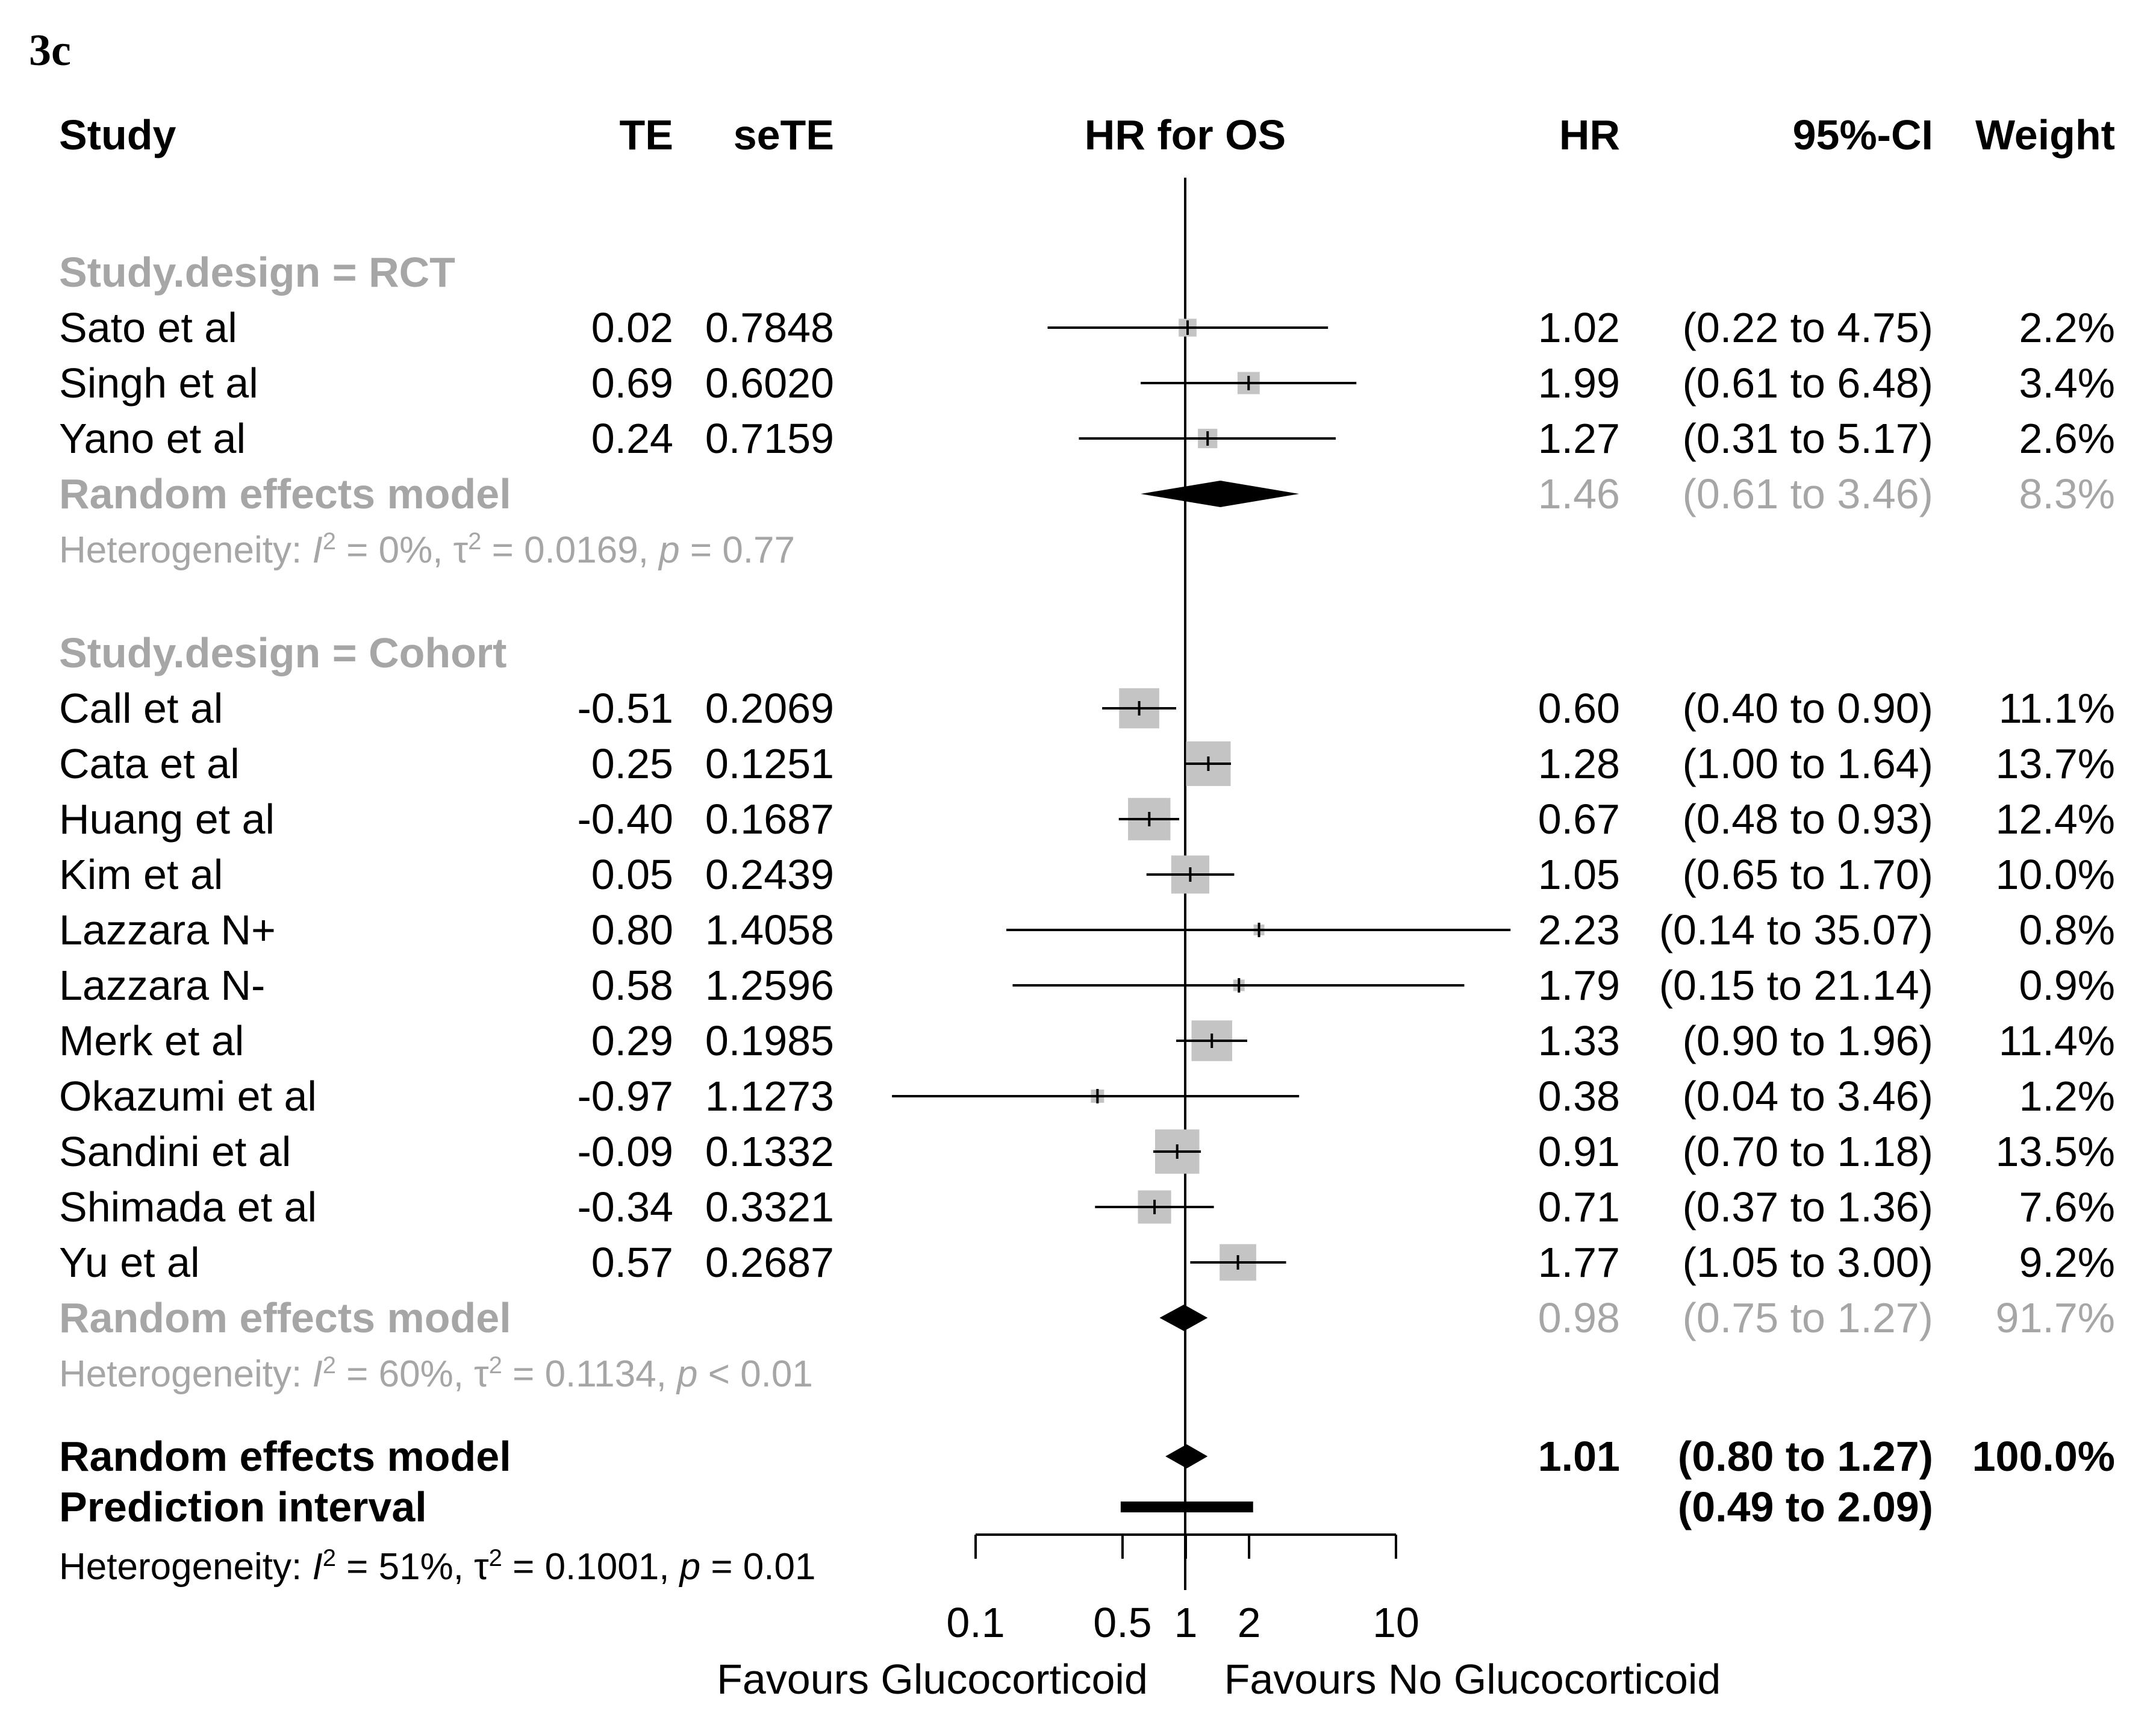 The image size is (2156, 1734). I want to click on study-weight: 0.9%, so click(2067, 985).